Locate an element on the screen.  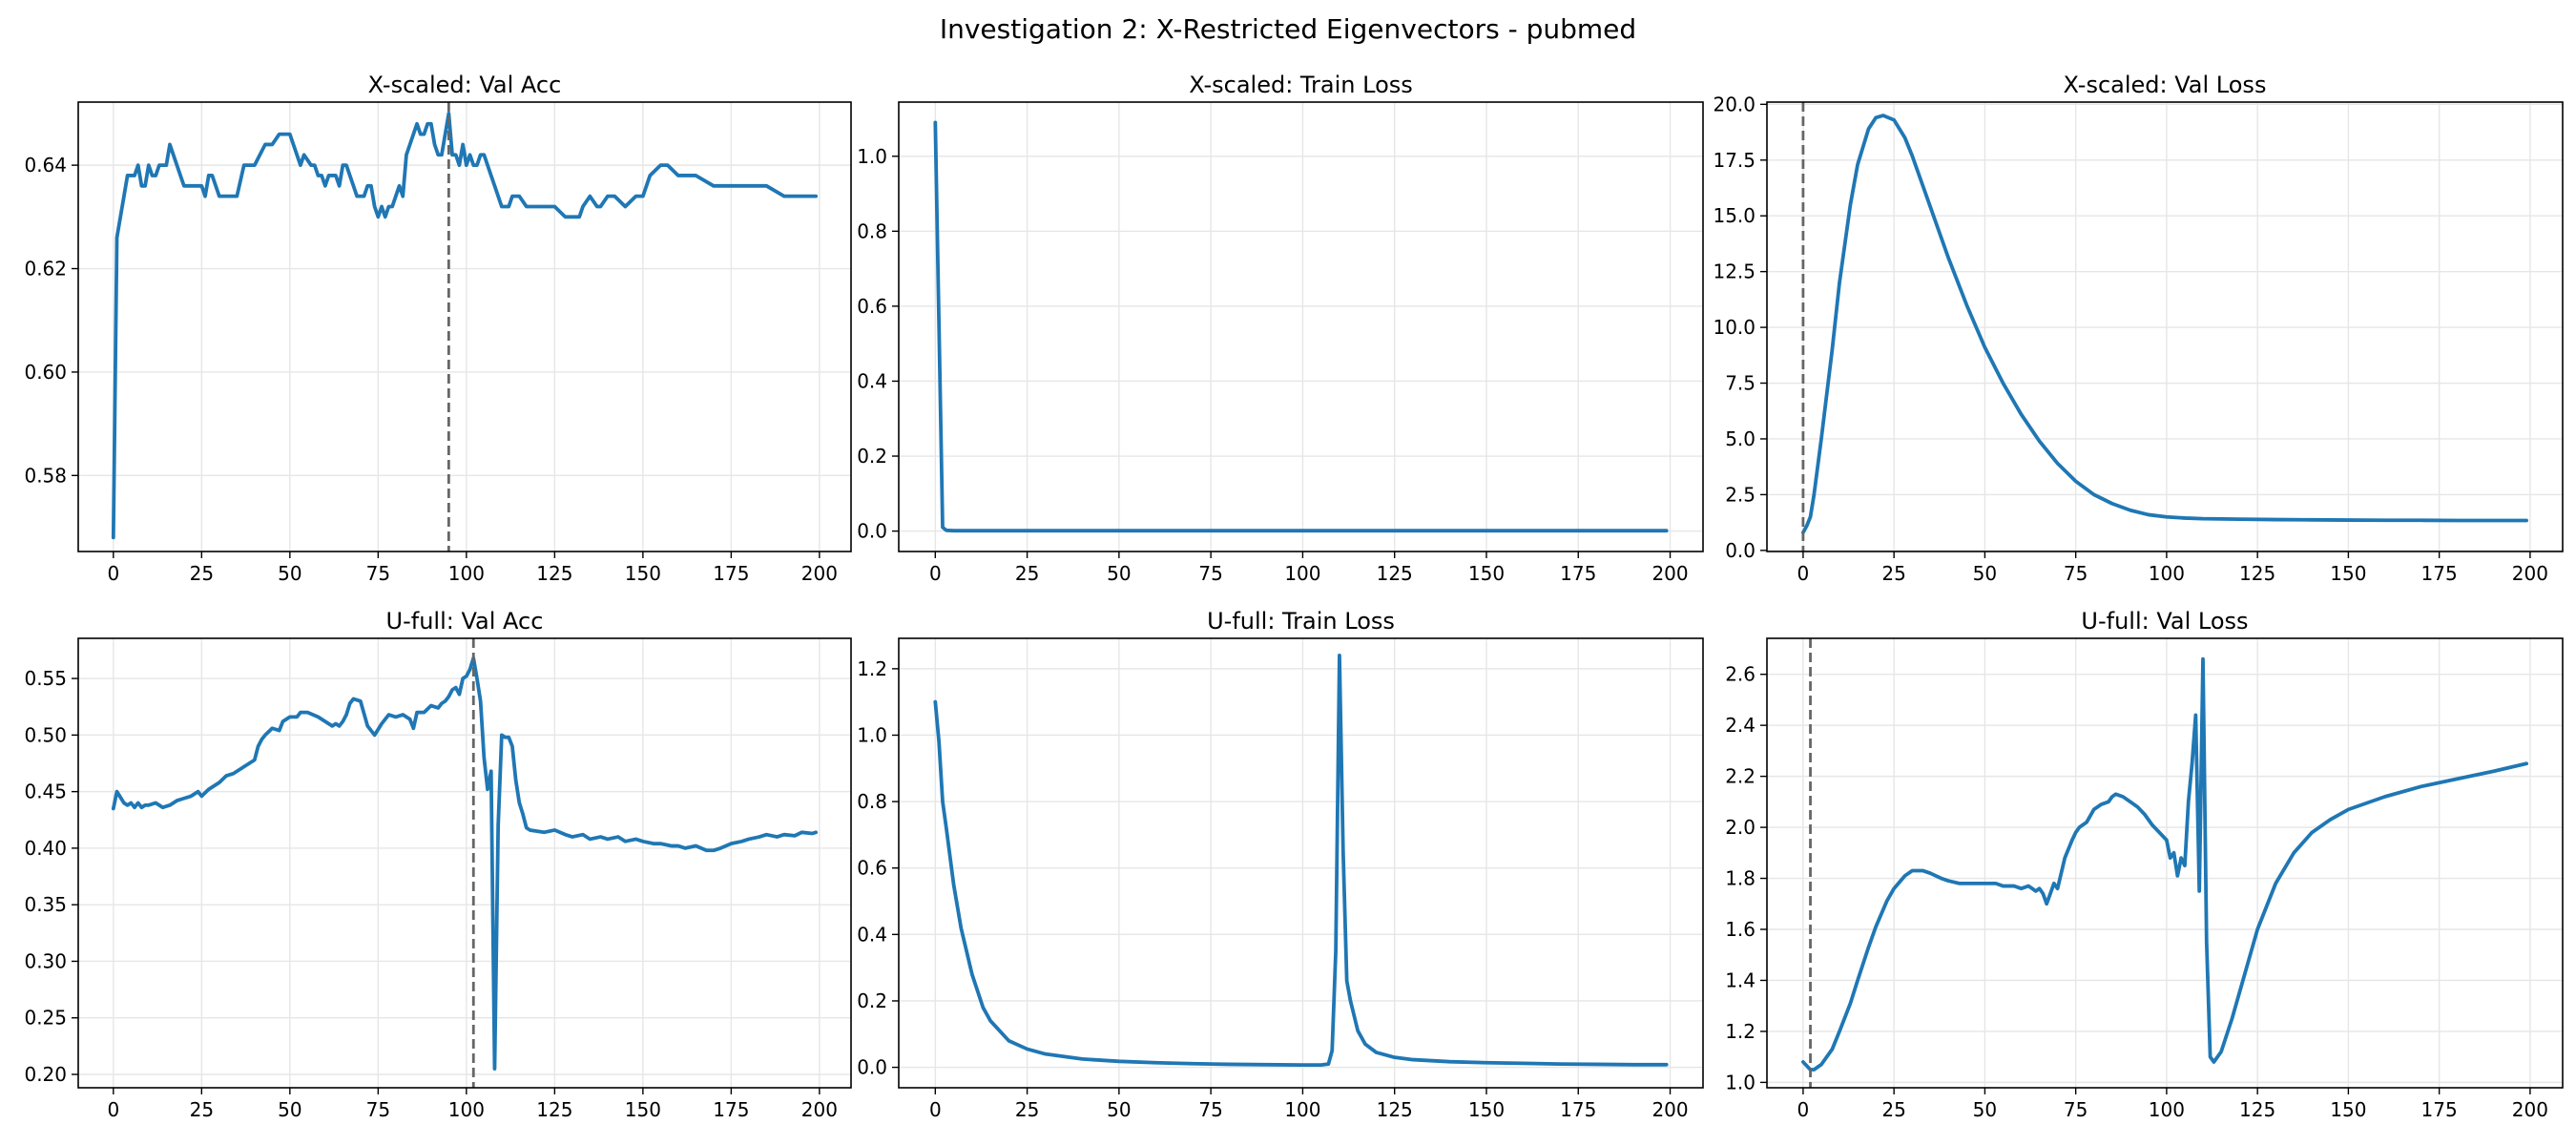
subplot-title: X-scaled: Train Loss is located at coordinates (1301, 85).